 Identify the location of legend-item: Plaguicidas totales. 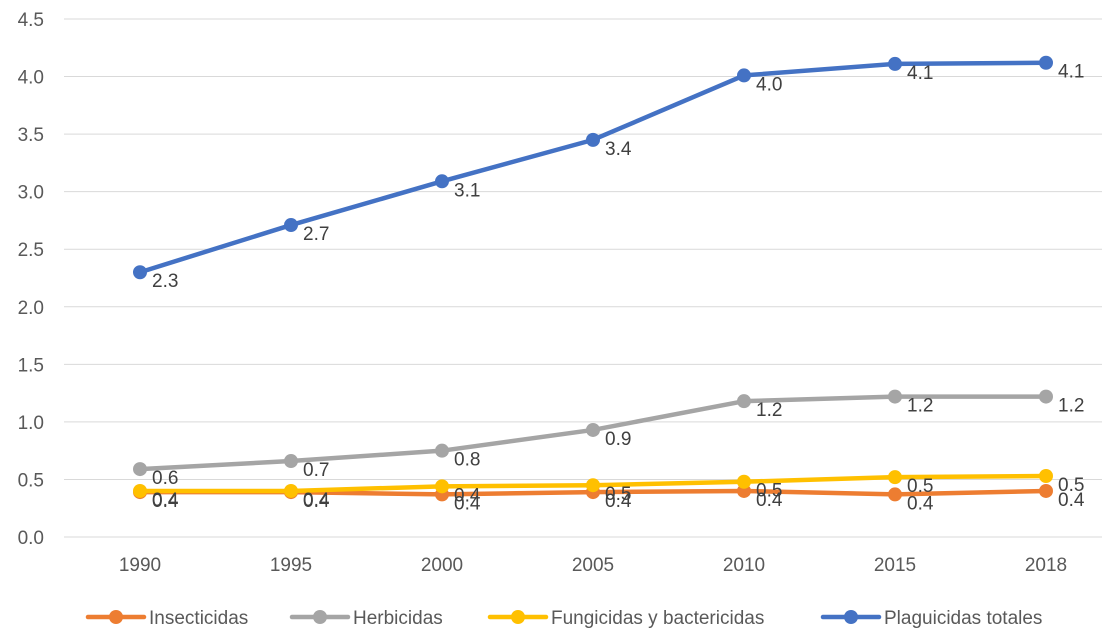
(931, 618).